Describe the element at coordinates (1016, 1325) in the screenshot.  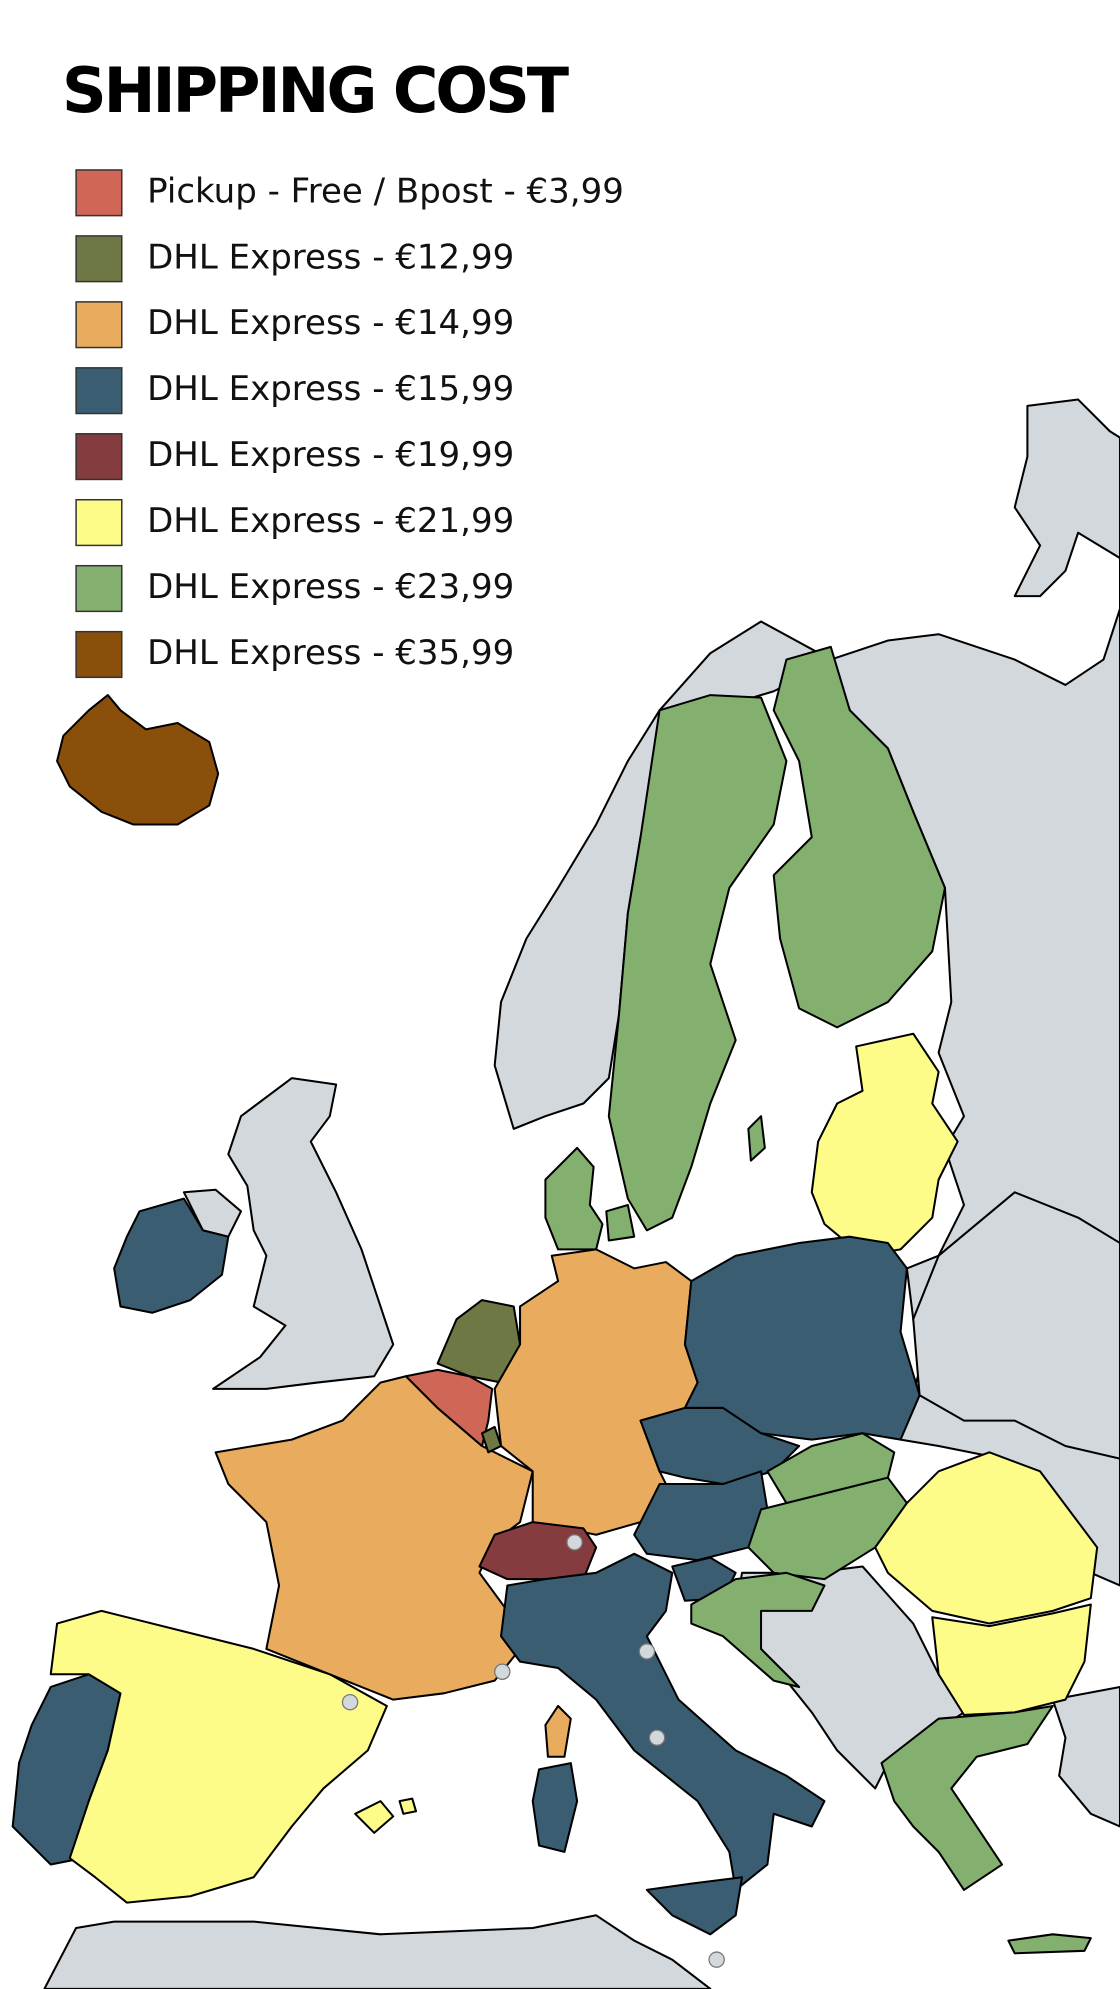
I see `belarus-ukraine` at that location.